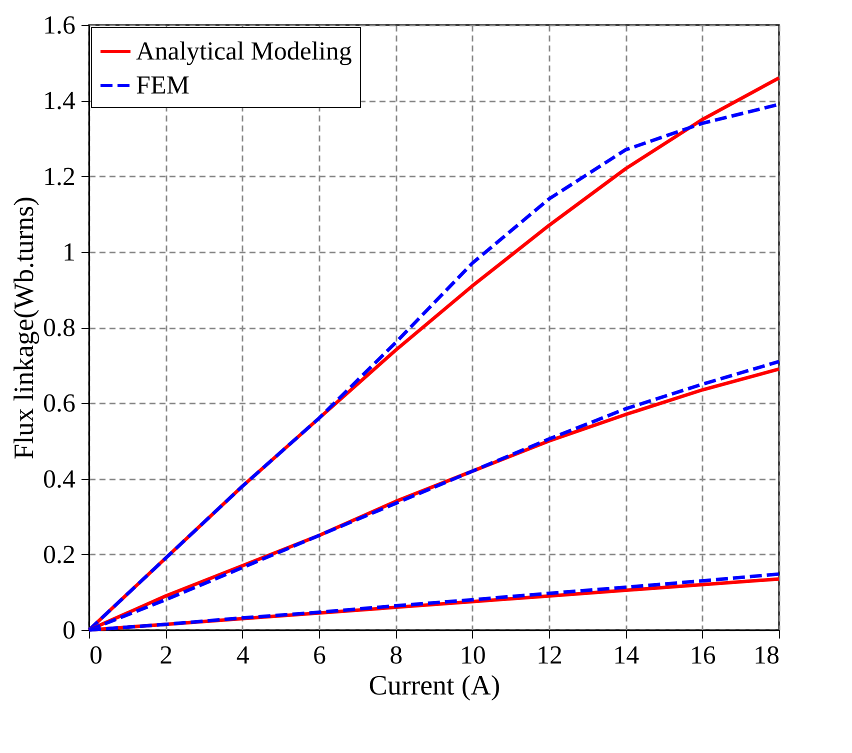 The height and width of the screenshot is (753, 852). What do you see at coordinates (703, 655) in the screenshot?
I see `x-tick-label: 16` at bounding box center [703, 655].